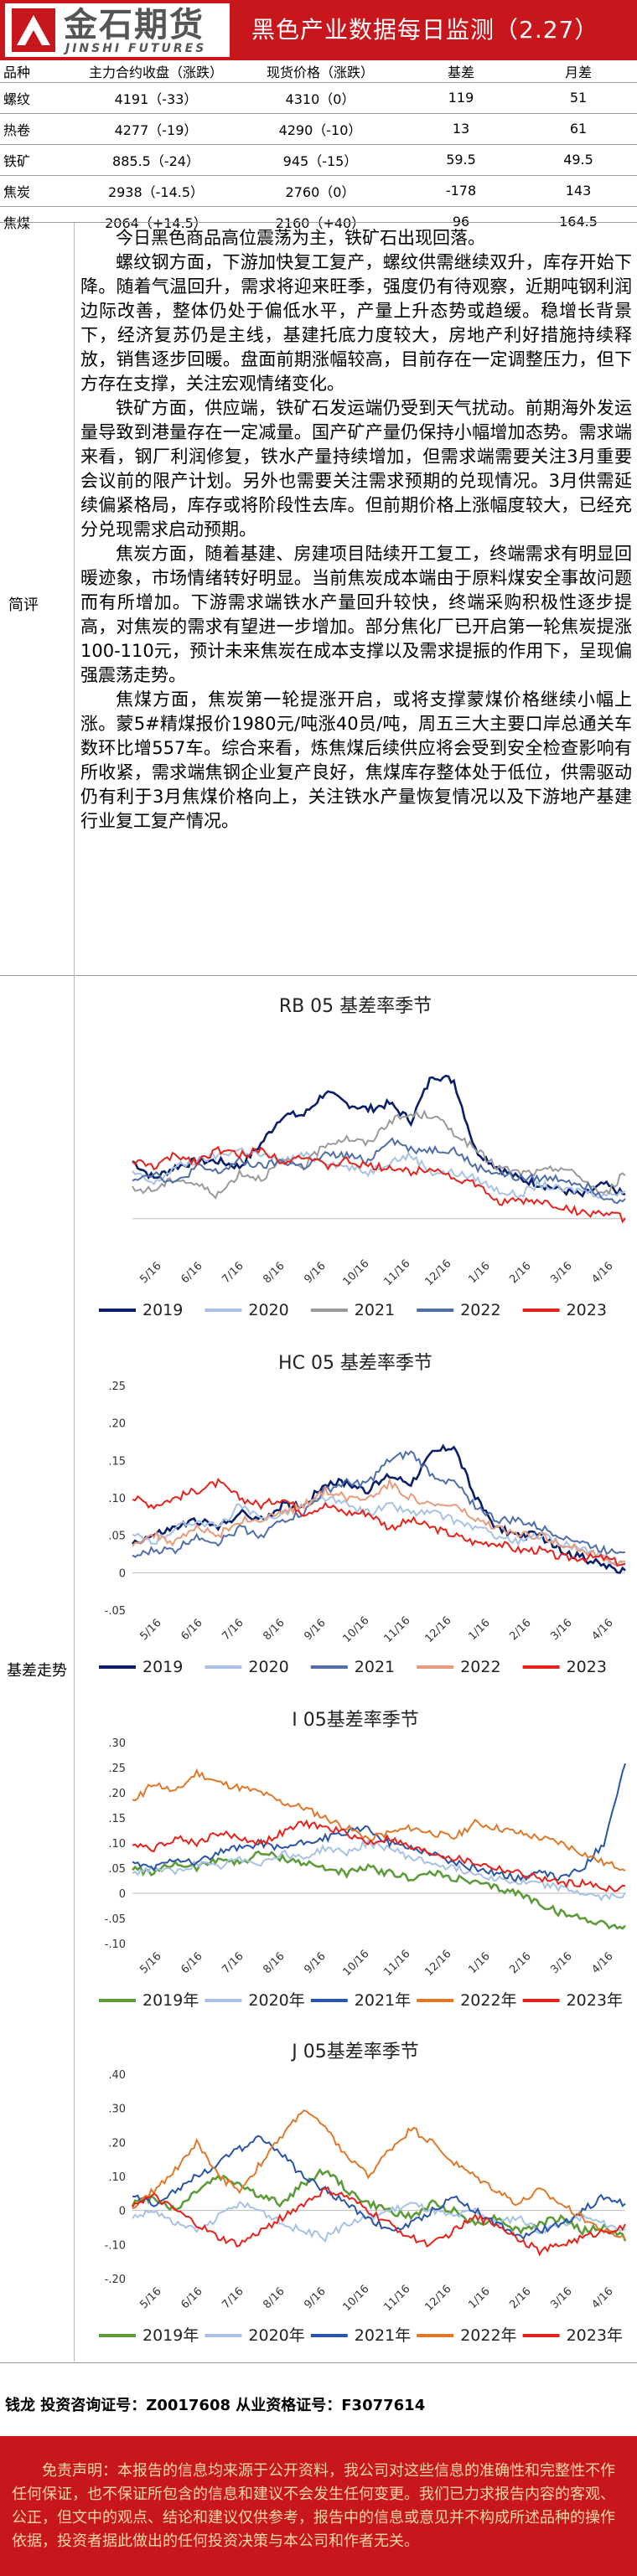  What do you see at coordinates (318, 128) in the screenshot?
I see `table-row: 热卷 4277（-19） 4290（-10） 13 61` at bounding box center [318, 128].